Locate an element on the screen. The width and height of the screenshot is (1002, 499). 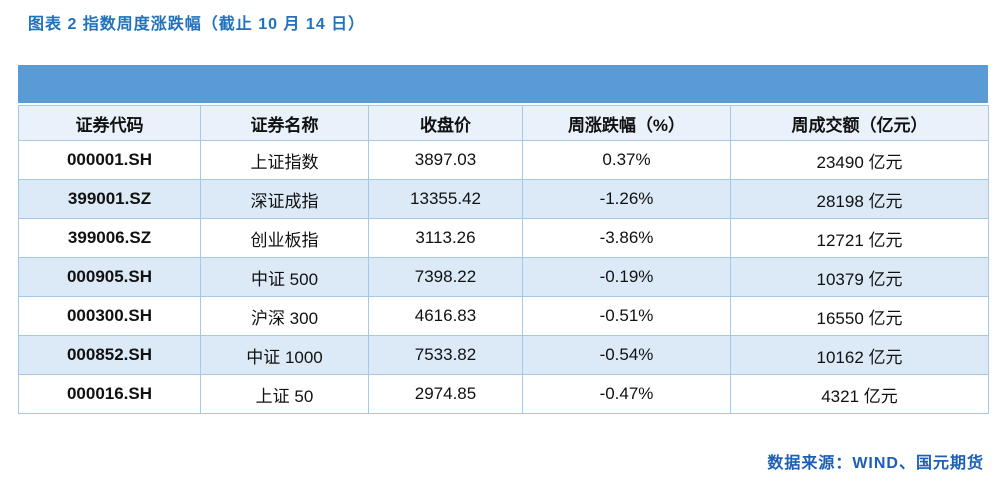
cell-weekly-turnover: 10162 亿元 is located at coordinates (859, 355).